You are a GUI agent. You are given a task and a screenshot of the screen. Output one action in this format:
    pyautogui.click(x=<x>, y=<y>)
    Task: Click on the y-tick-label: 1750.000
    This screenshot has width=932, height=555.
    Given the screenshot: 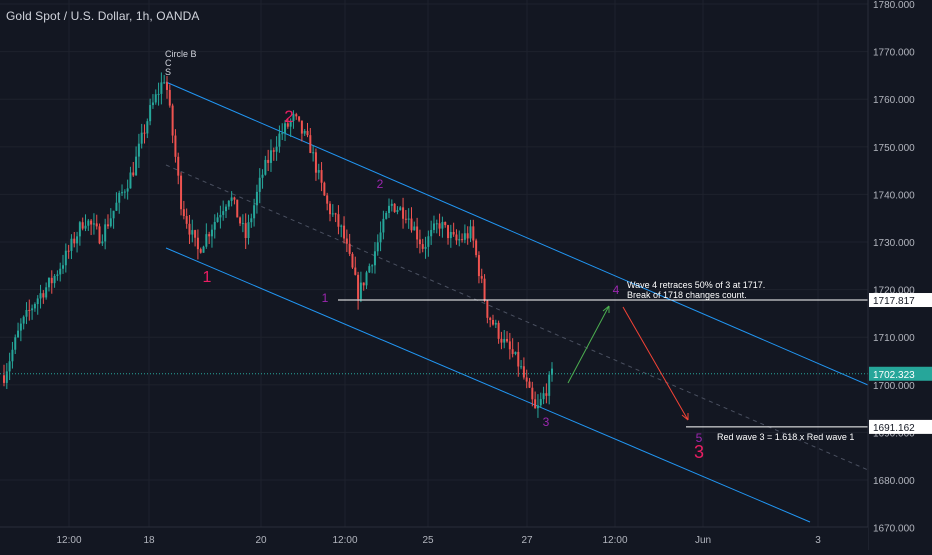 What is the action you would take?
    pyautogui.click(x=894, y=148)
    